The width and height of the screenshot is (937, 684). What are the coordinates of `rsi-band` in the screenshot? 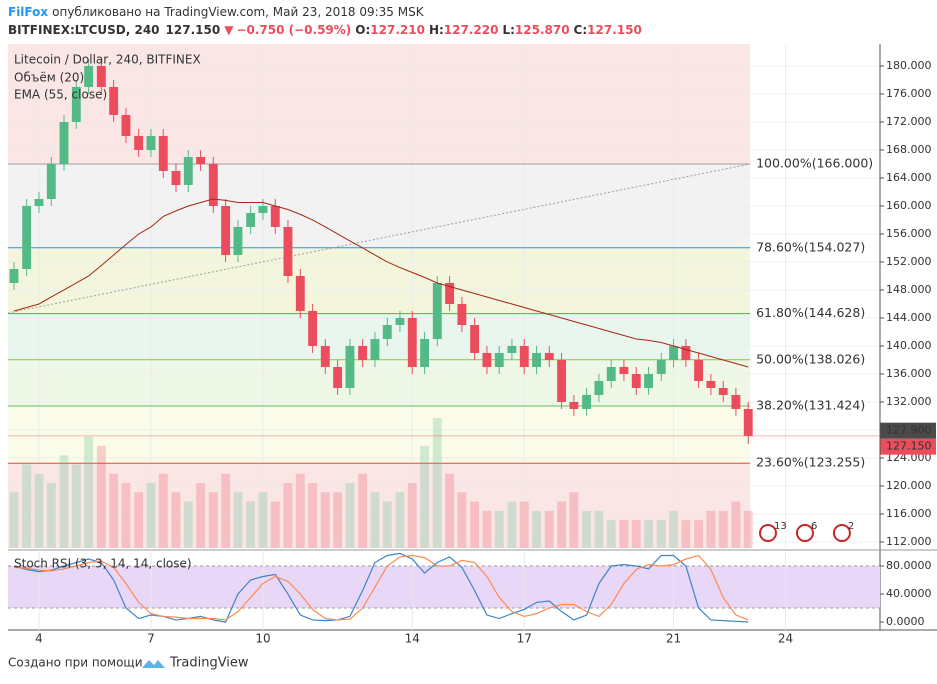 It's located at (444, 587).